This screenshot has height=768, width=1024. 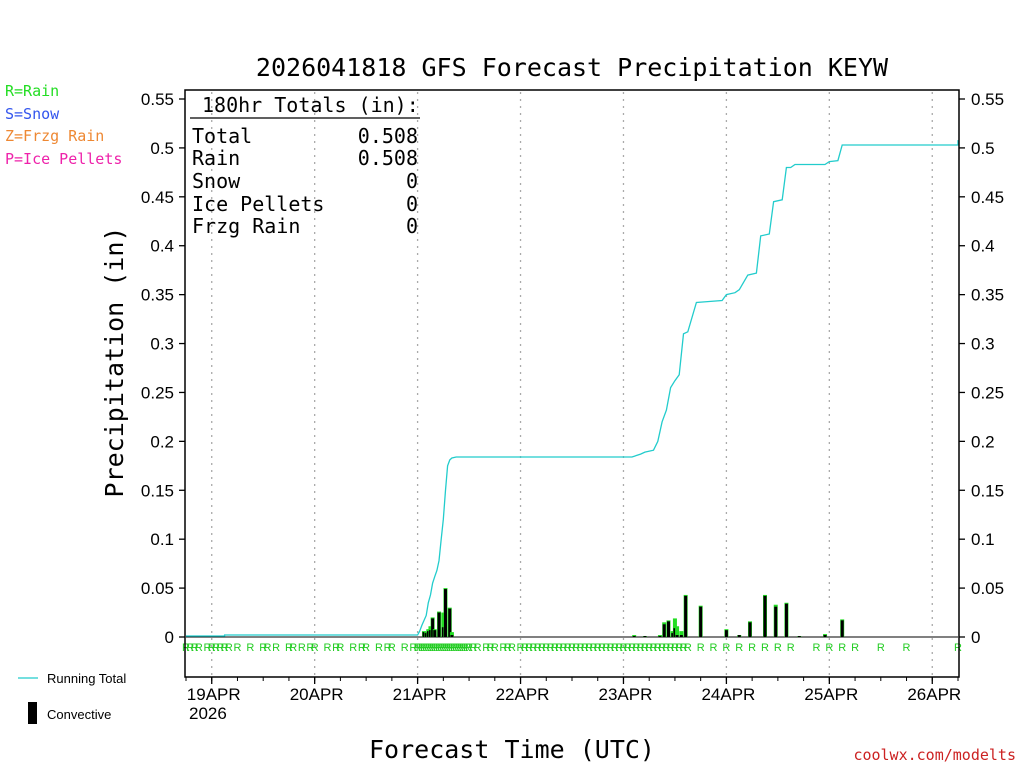 What do you see at coordinates (983, 539) in the screenshot?
I see `y-tick-label-right: 0.1` at bounding box center [983, 539].